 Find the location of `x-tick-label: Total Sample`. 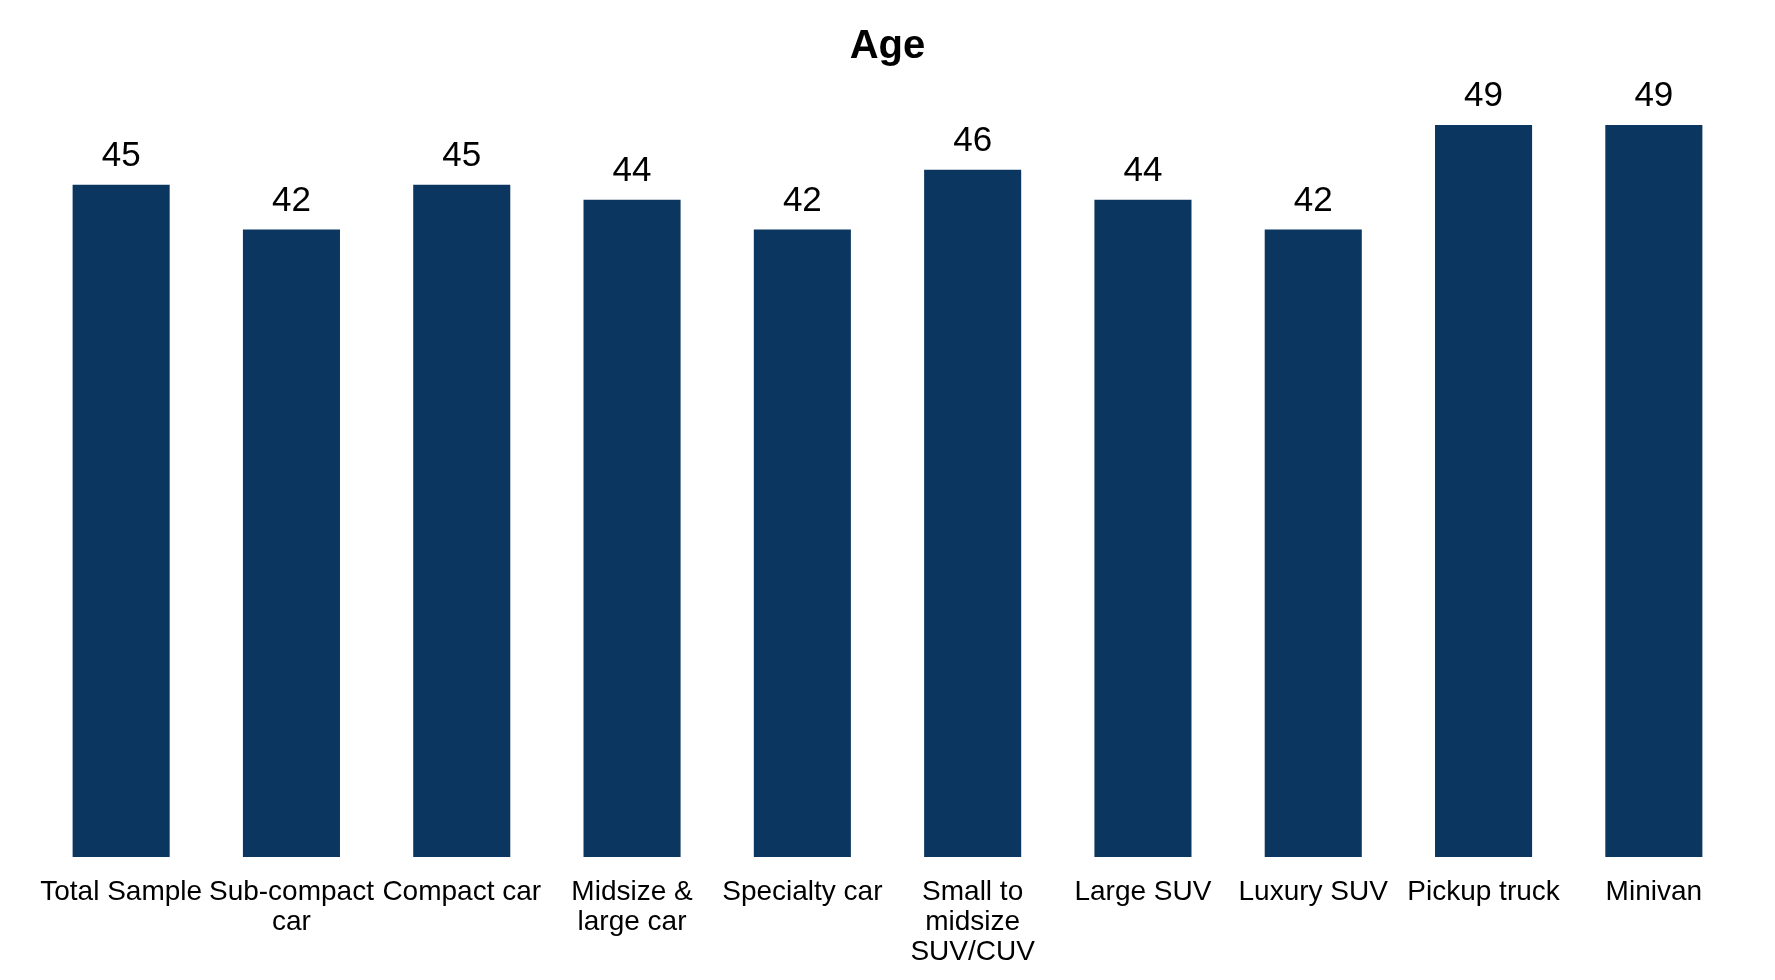

x-tick-label: Total Sample is located at coordinates (121, 890).